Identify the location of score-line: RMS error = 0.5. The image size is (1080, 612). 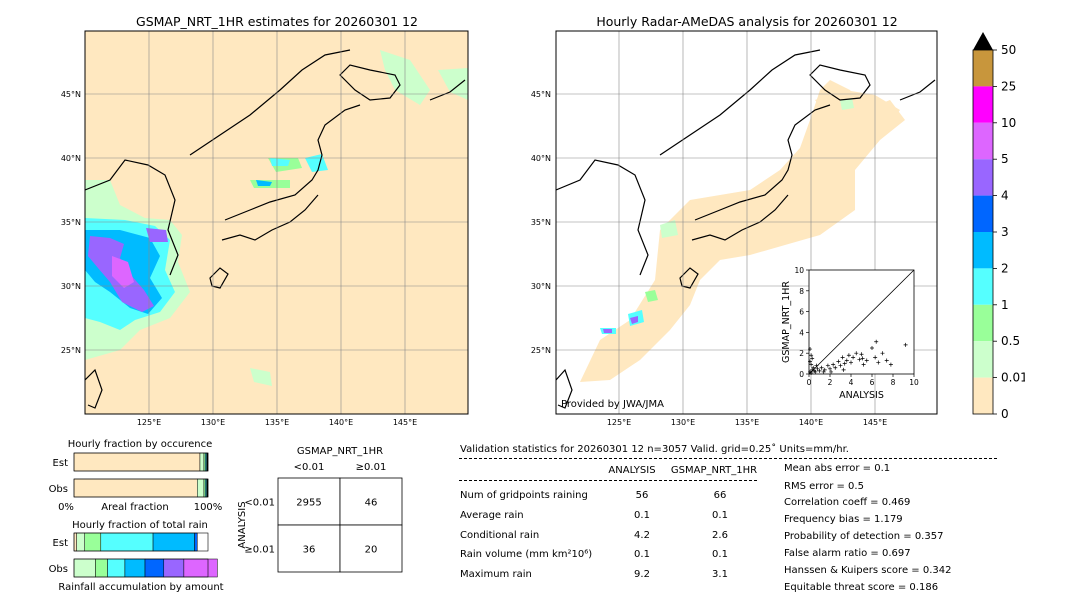
(824, 486).